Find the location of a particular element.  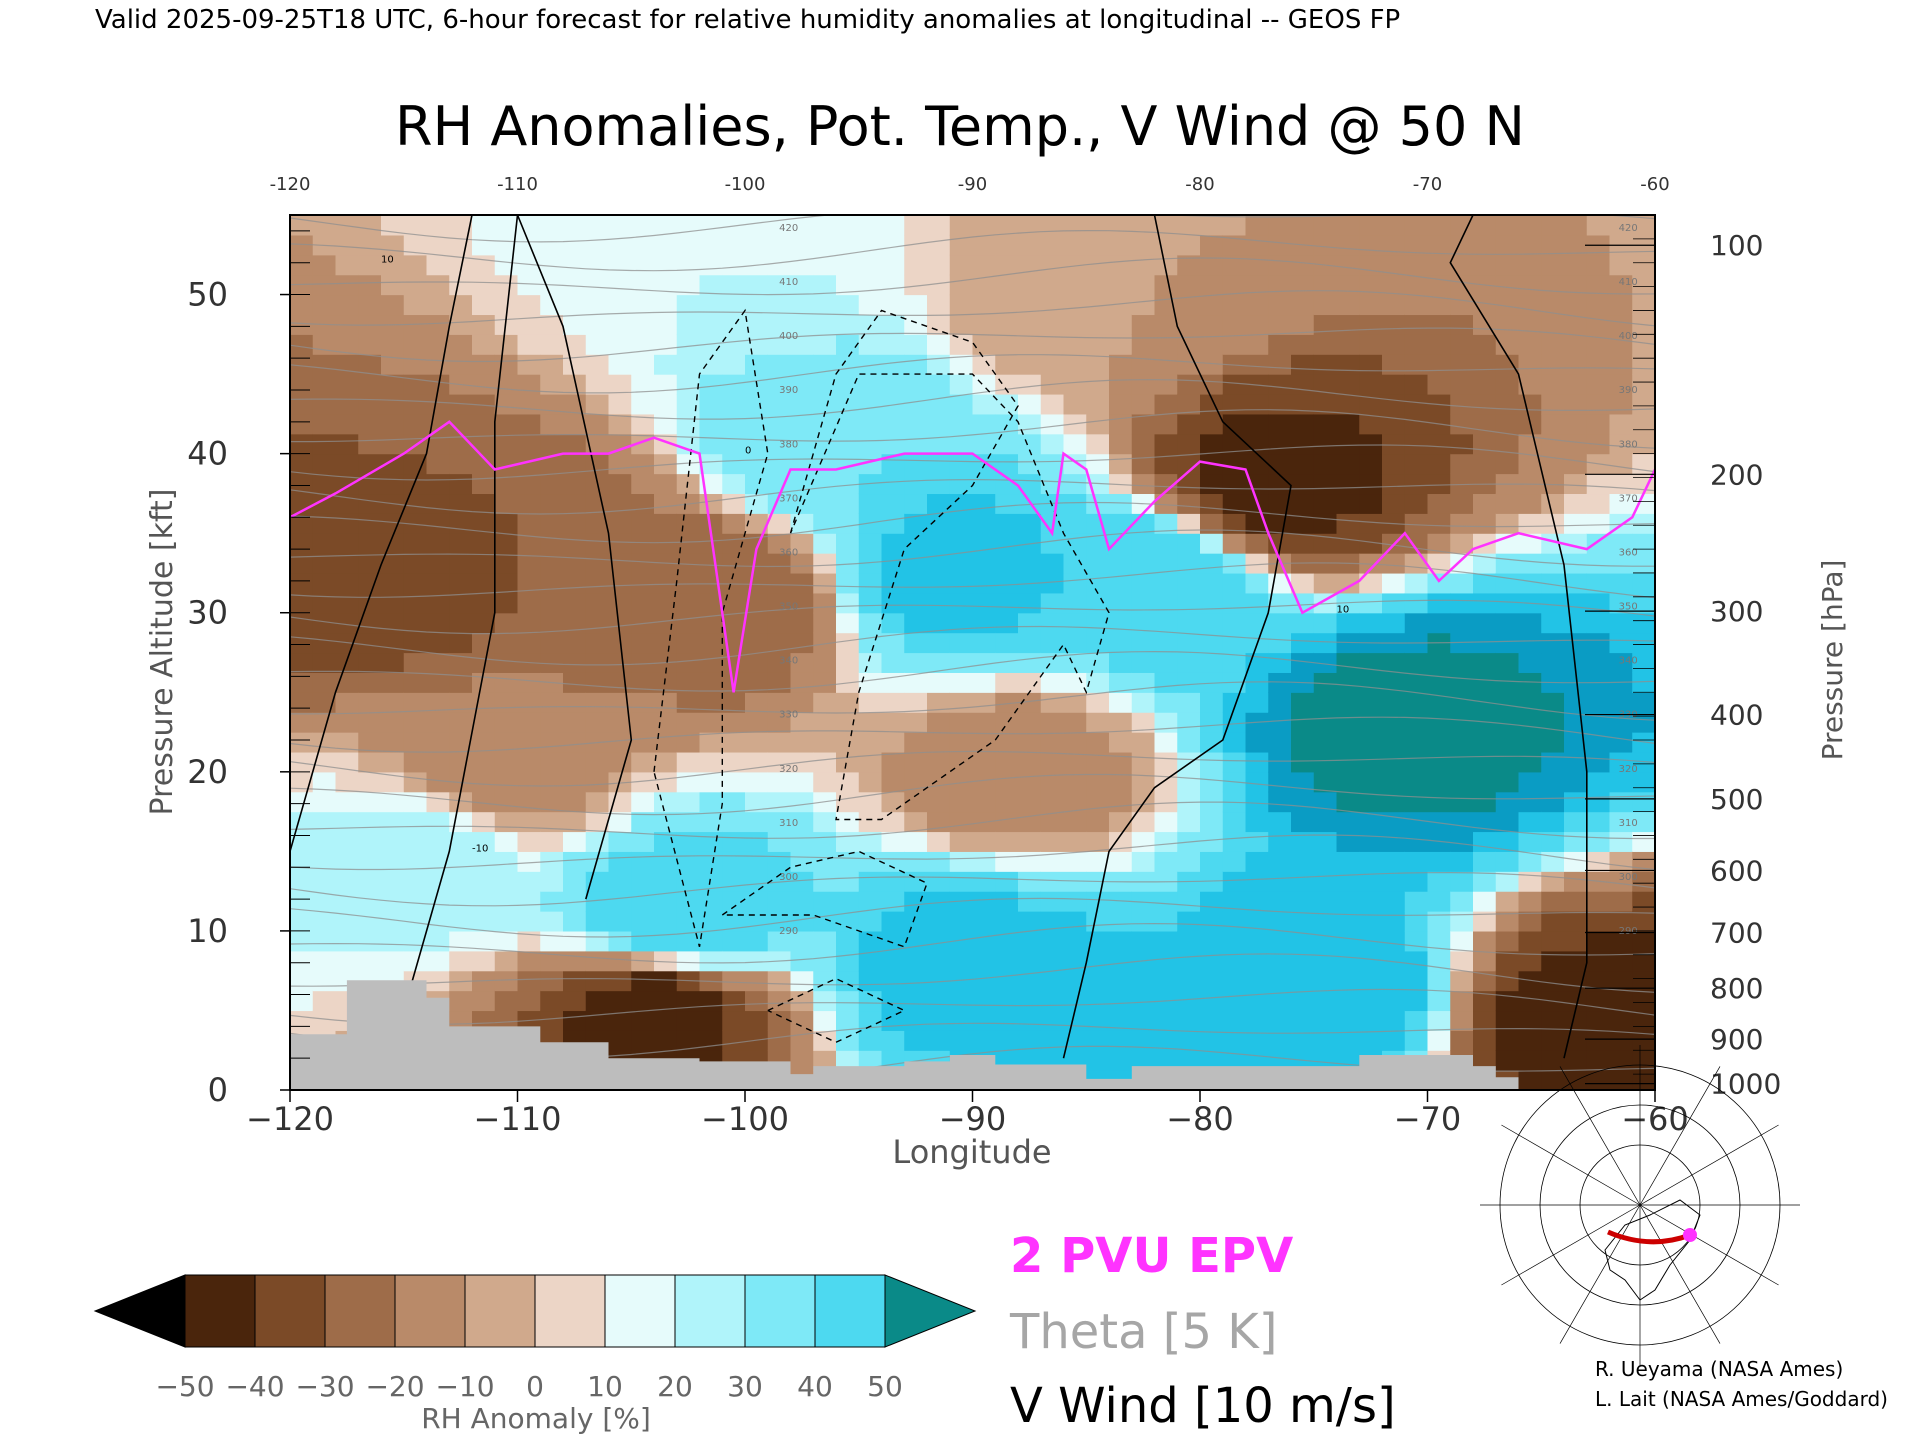

colorbar-bin is located at coordinates (850, 1311).